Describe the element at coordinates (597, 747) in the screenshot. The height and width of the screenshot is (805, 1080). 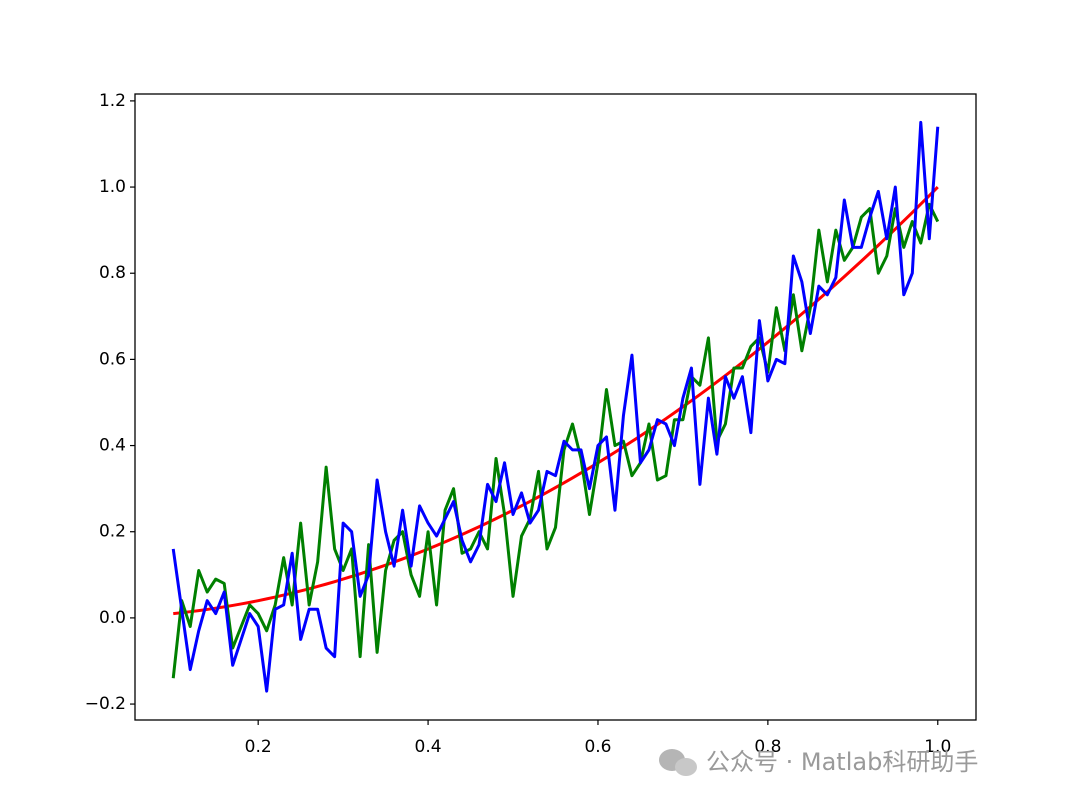
I see `x-tick-label: 0.6` at that location.